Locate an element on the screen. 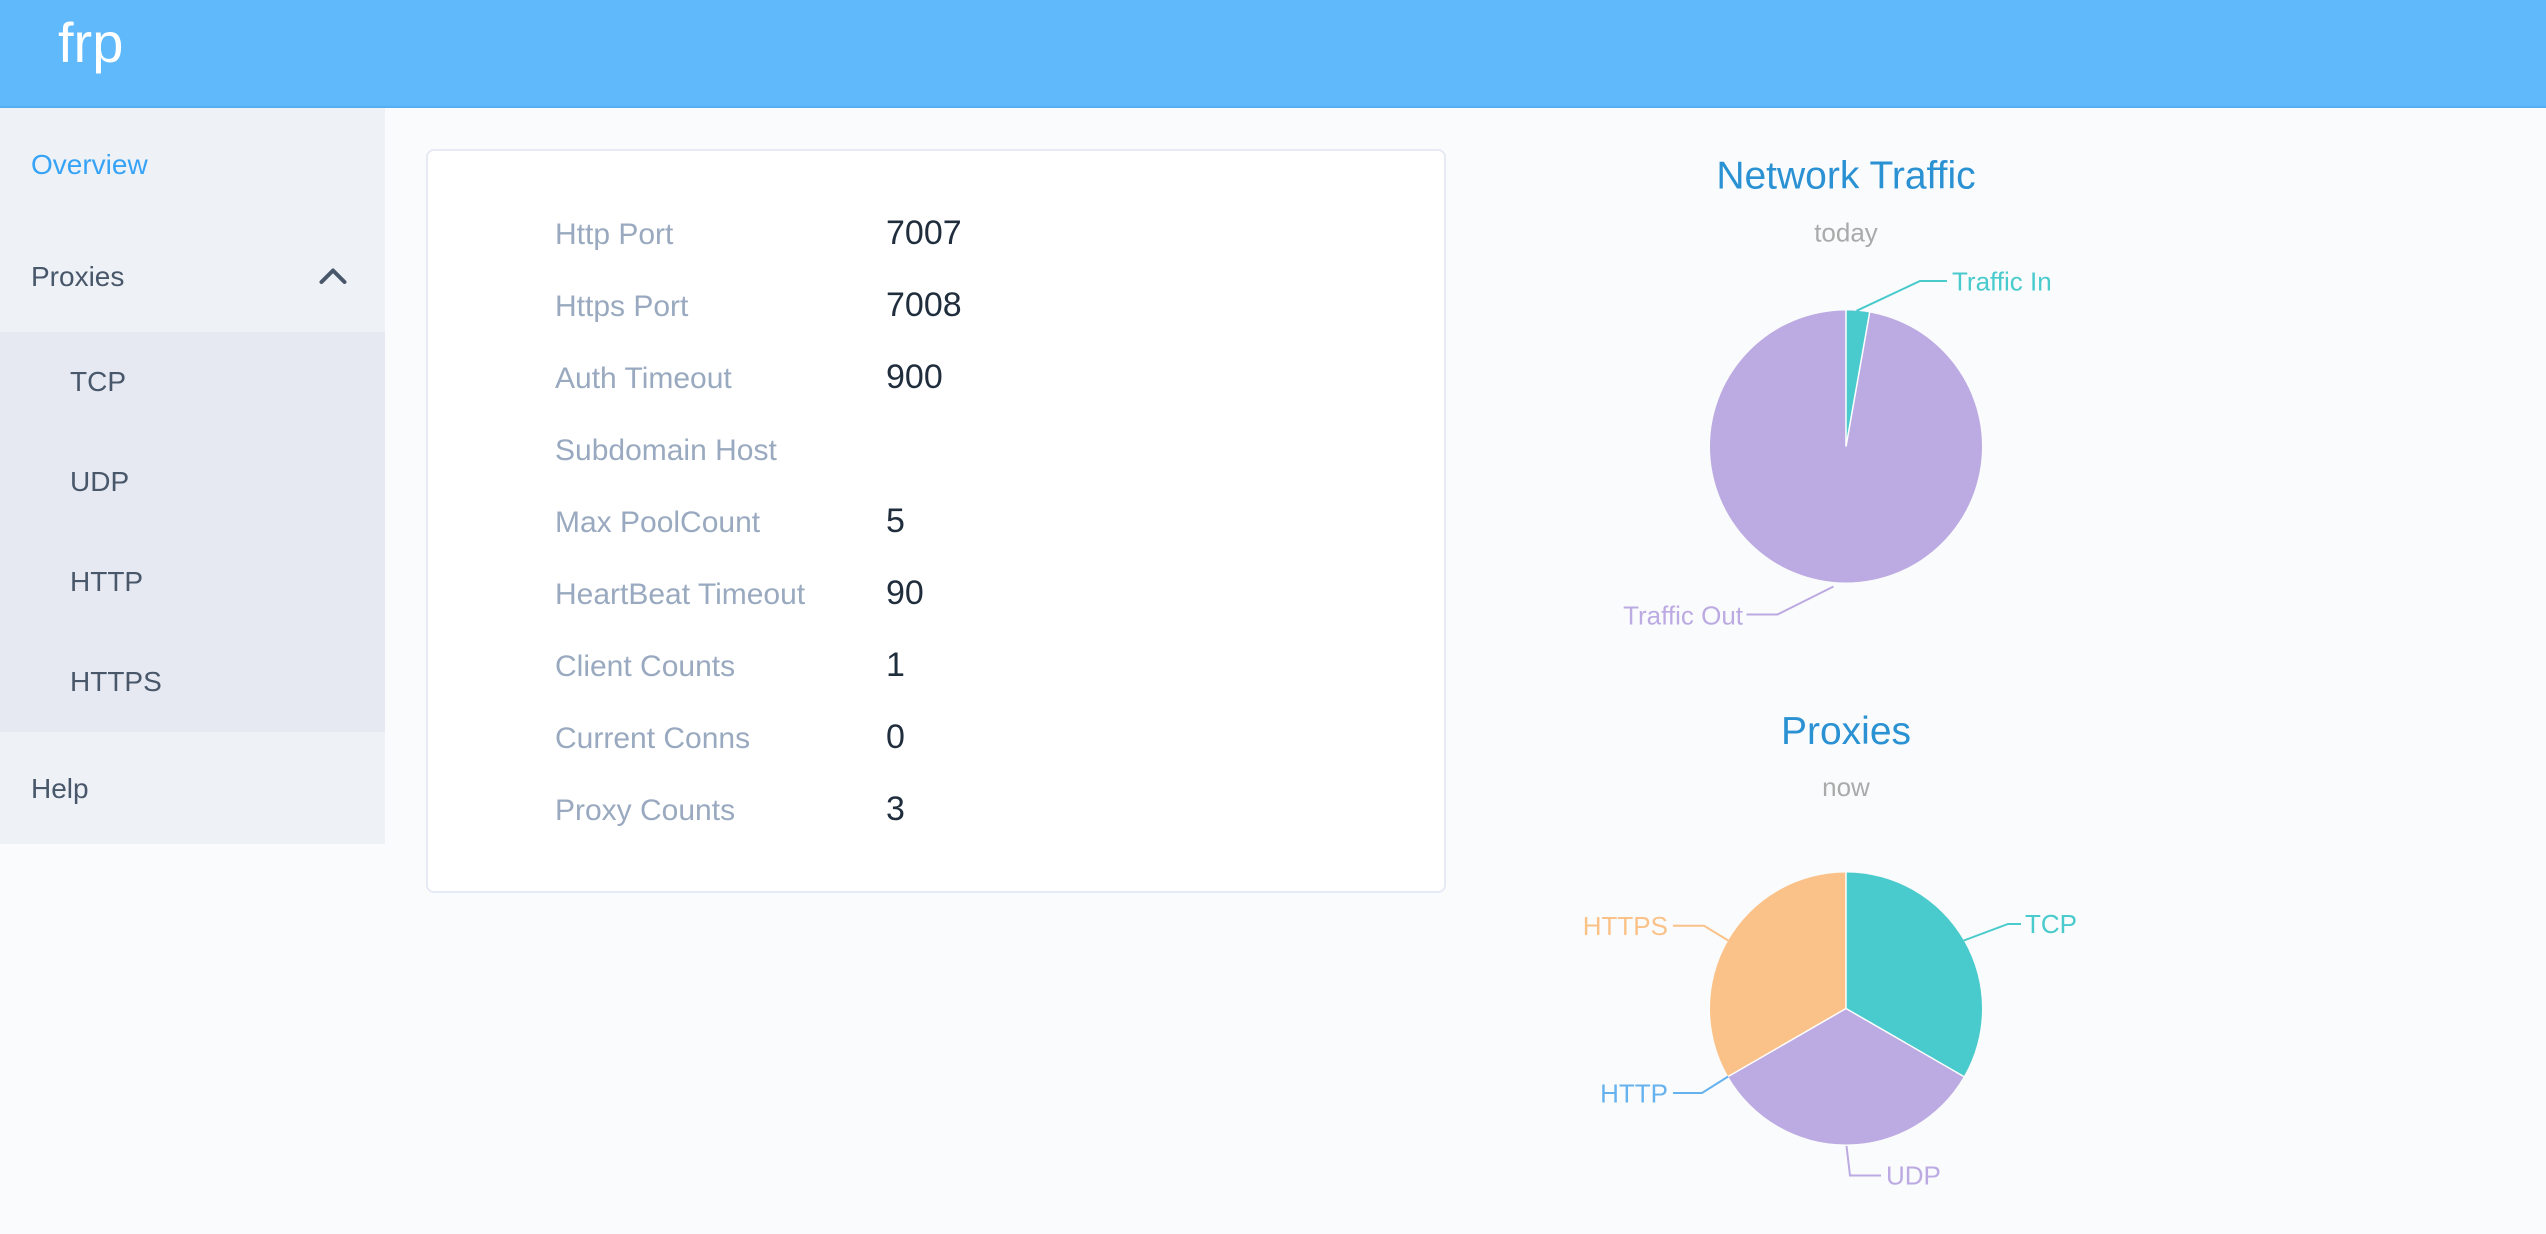 This screenshot has width=2546, height=1234. svg-text: Traffic Out is located at coordinates (1683, 616).